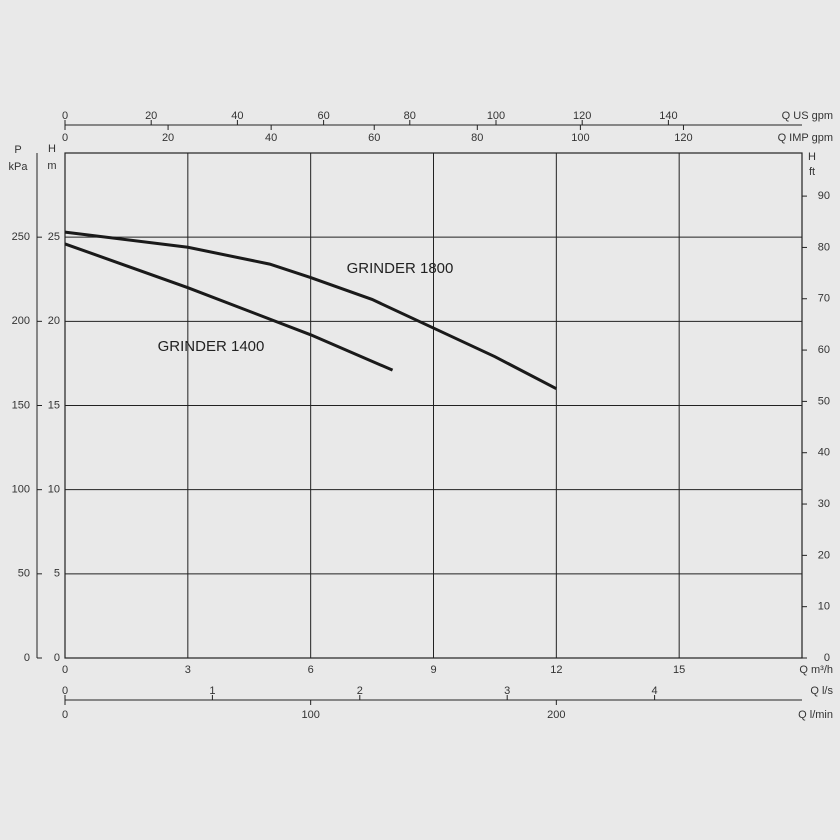 The height and width of the screenshot is (840, 840). What do you see at coordinates (24, 574) in the screenshot?
I see `y3-tick-label: 50` at bounding box center [24, 574].